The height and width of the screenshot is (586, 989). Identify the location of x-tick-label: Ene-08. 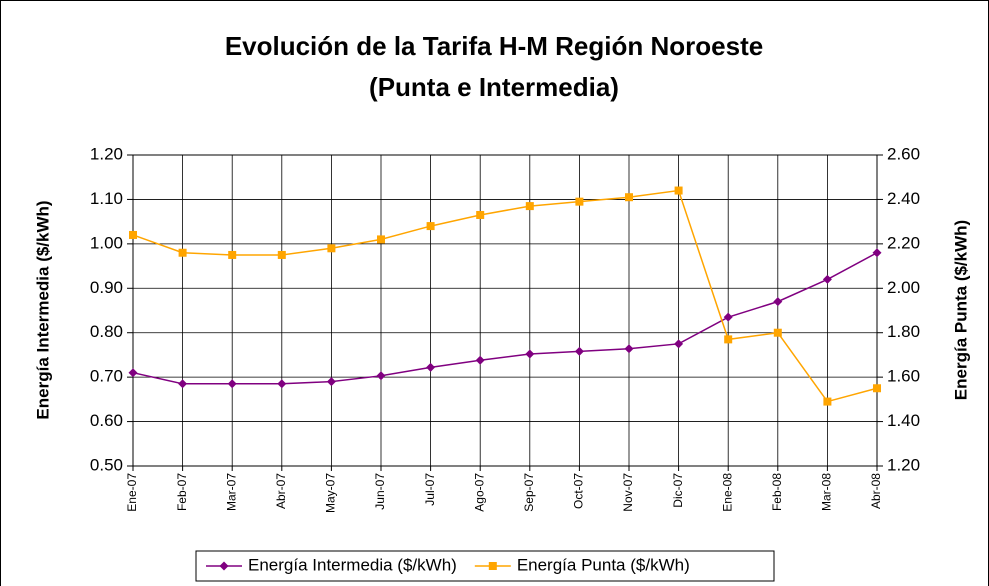
(727, 492).